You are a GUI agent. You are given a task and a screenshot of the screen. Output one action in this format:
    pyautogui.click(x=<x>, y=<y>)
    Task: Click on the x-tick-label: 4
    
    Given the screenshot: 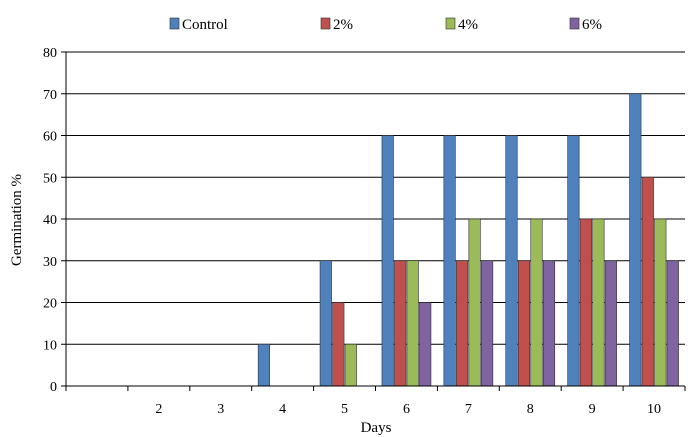 What is the action you would take?
    pyautogui.click(x=282, y=409)
    